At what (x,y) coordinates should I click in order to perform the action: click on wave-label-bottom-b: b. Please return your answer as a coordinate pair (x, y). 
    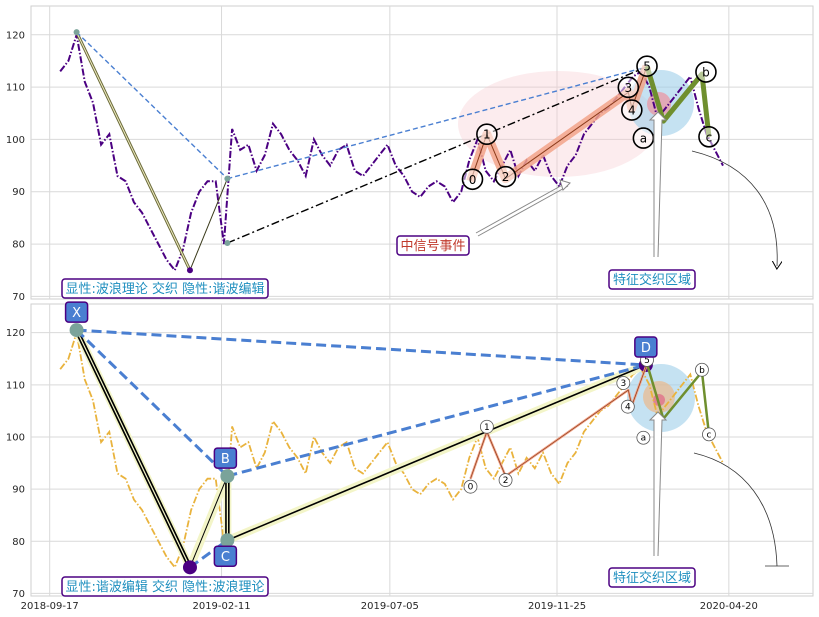
    Looking at the image, I should click on (702, 371).